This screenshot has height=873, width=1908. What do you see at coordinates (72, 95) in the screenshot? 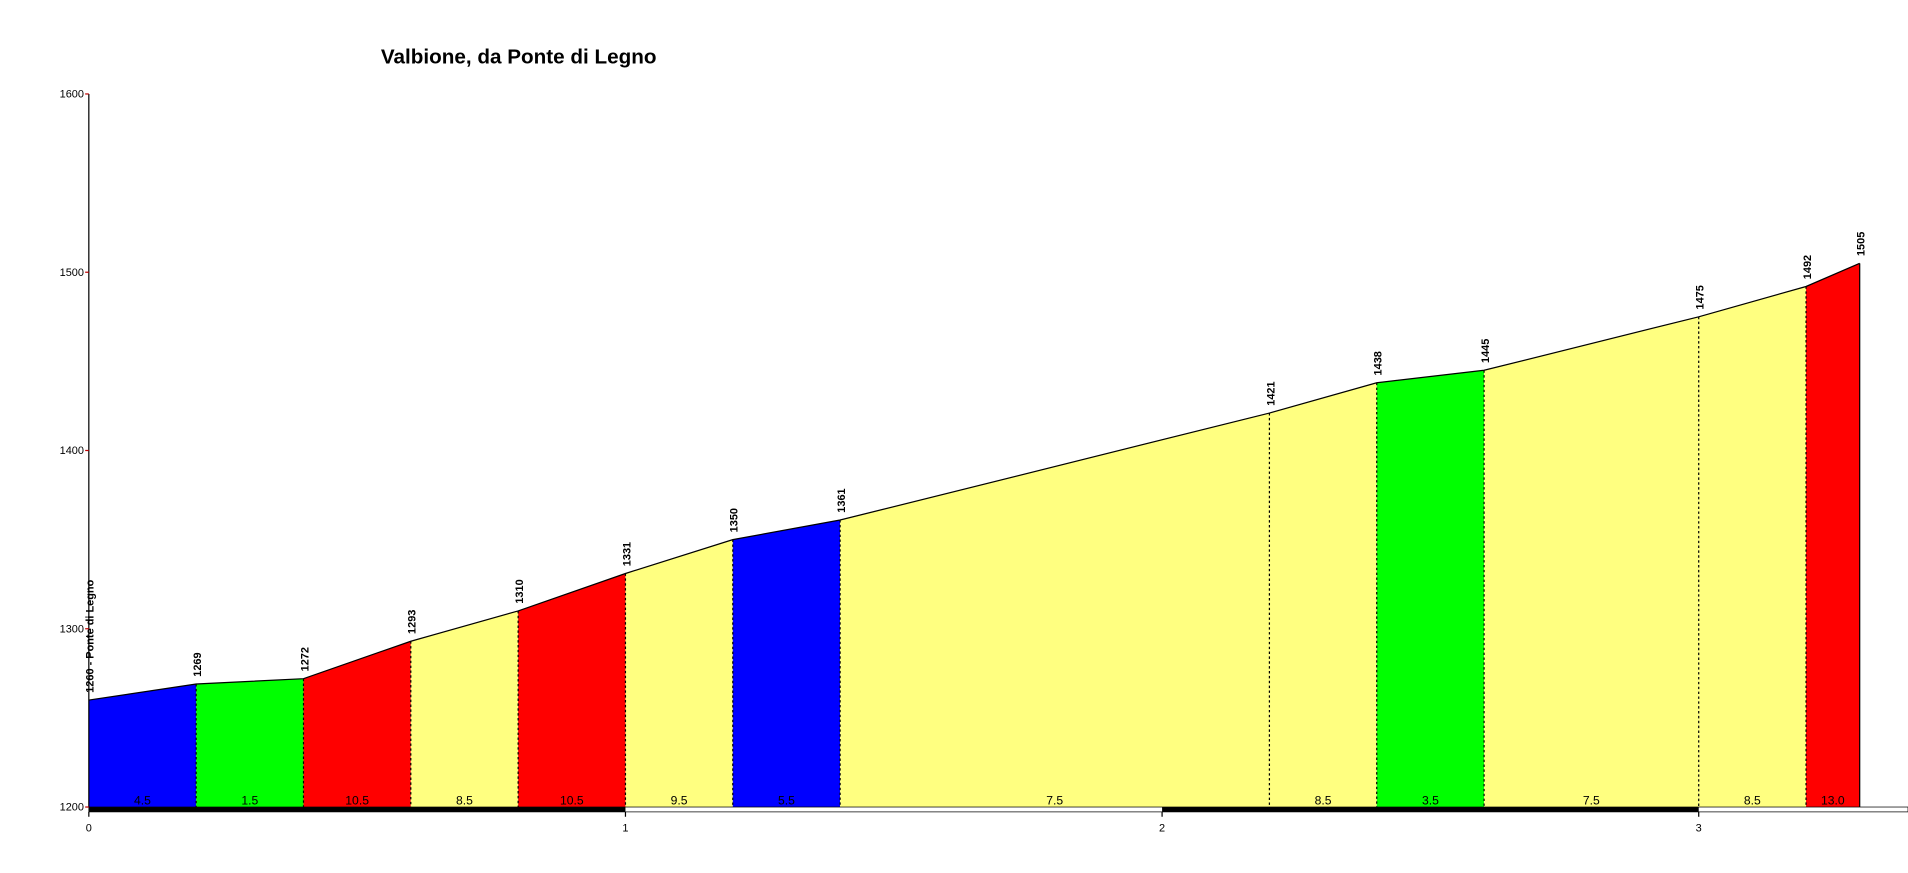
I see `y-tick-label: 1600` at bounding box center [72, 95].